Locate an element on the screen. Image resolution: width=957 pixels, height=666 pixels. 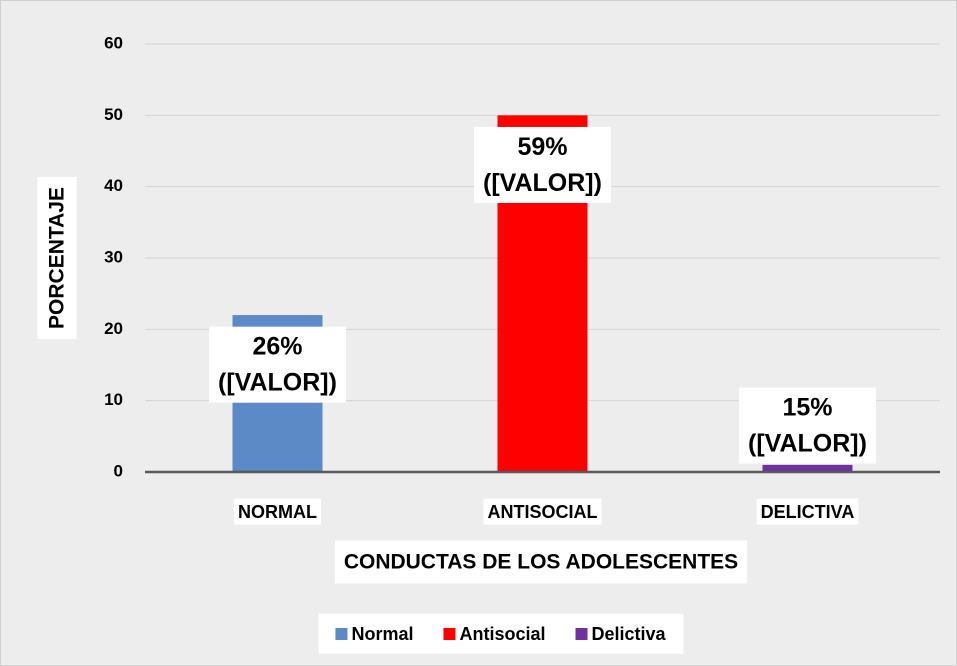
y-tick-label: 0 is located at coordinates (118, 470).